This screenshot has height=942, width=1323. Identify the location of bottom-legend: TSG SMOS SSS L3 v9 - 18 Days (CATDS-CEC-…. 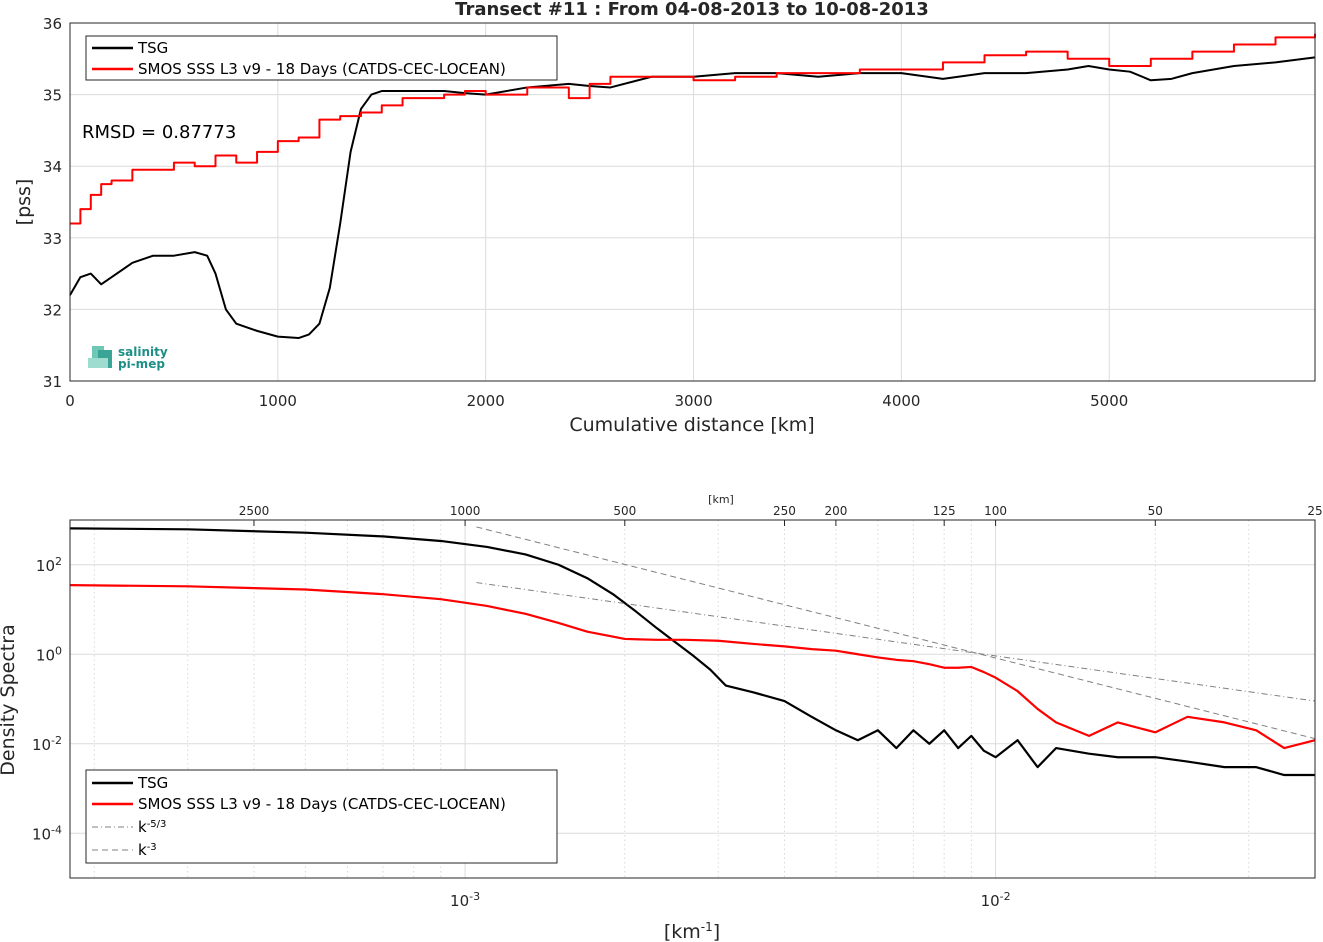
(321, 816).